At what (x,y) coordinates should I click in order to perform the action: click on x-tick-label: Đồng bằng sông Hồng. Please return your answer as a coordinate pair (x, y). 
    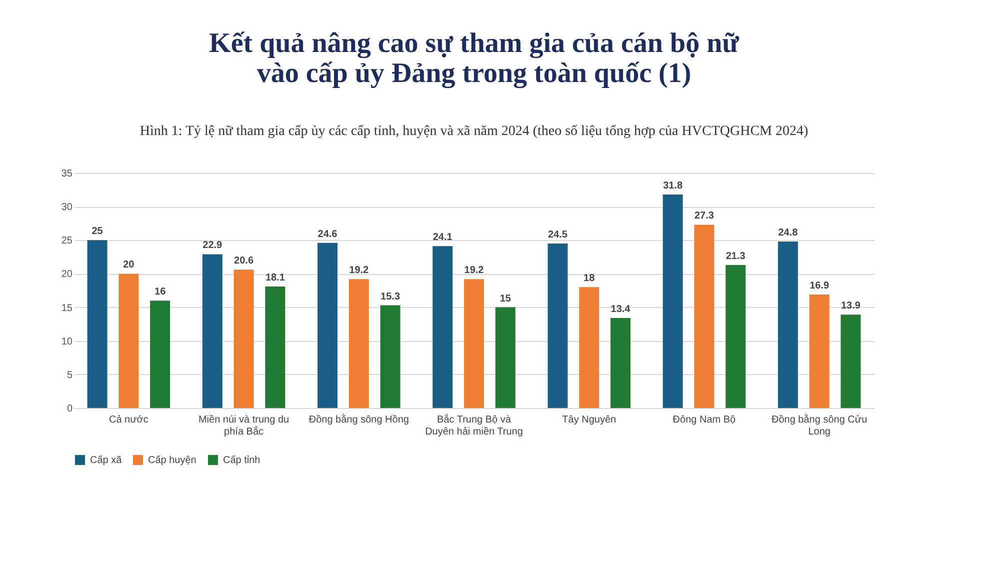
    Looking at the image, I should click on (358, 420).